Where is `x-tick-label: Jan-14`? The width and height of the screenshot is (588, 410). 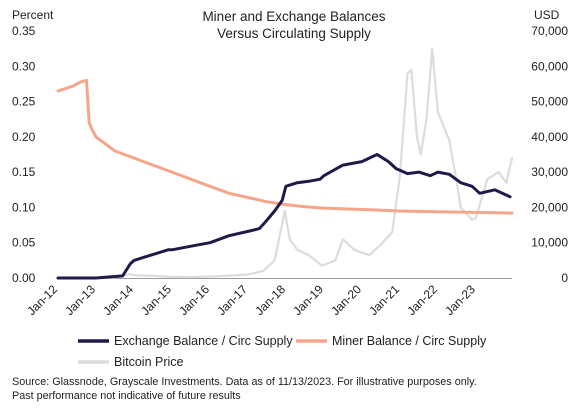 x-tick-label: Jan-14 is located at coordinates (118, 300).